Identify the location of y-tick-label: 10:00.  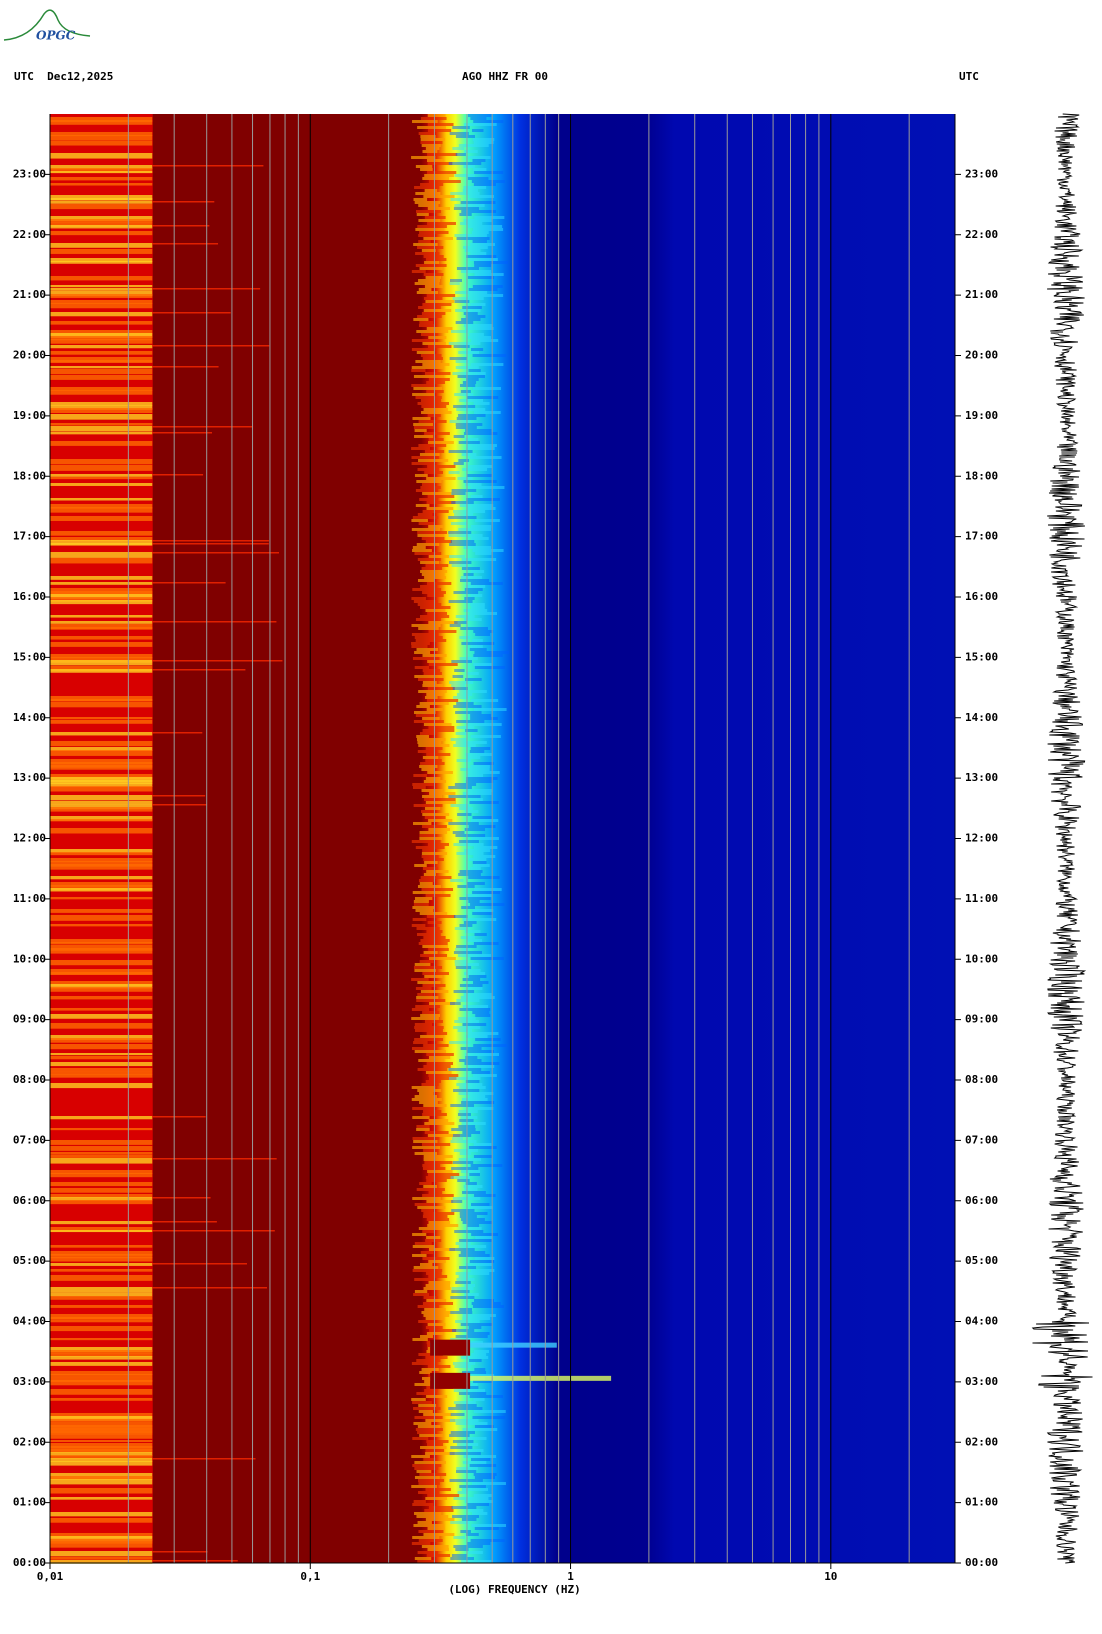
(29, 958).